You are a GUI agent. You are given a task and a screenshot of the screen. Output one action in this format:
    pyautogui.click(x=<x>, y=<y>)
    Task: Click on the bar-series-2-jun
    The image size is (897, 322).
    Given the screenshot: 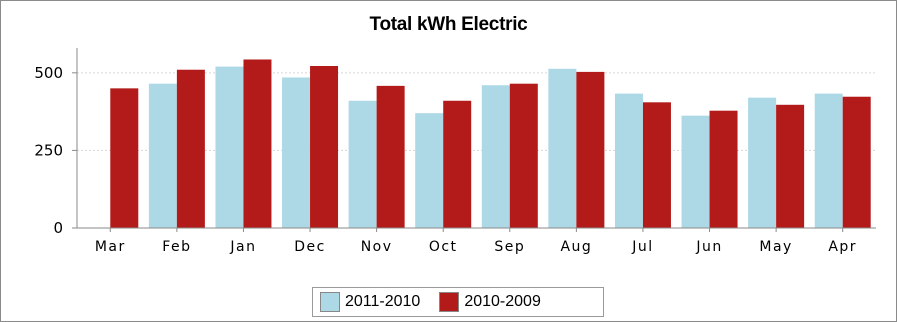 What is the action you would take?
    pyautogui.click(x=723, y=169)
    